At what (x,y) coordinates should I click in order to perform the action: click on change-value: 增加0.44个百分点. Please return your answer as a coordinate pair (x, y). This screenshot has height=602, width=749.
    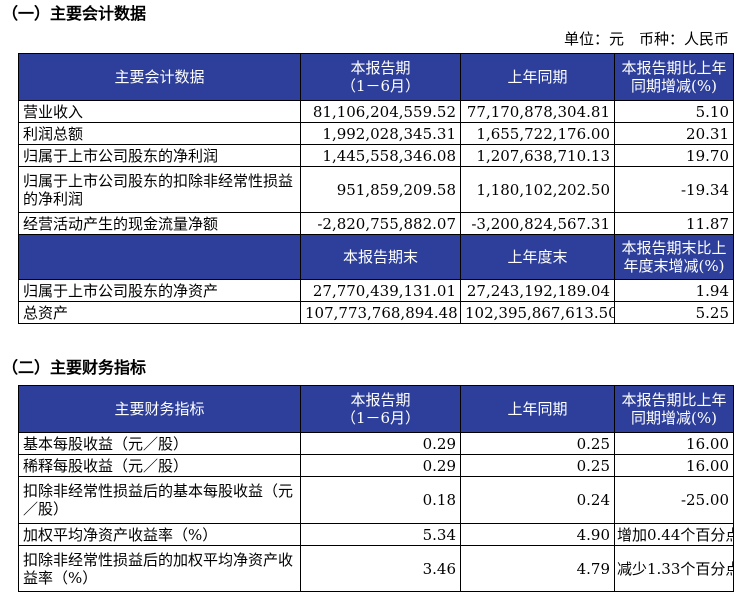
    Looking at the image, I should click on (674, 534).